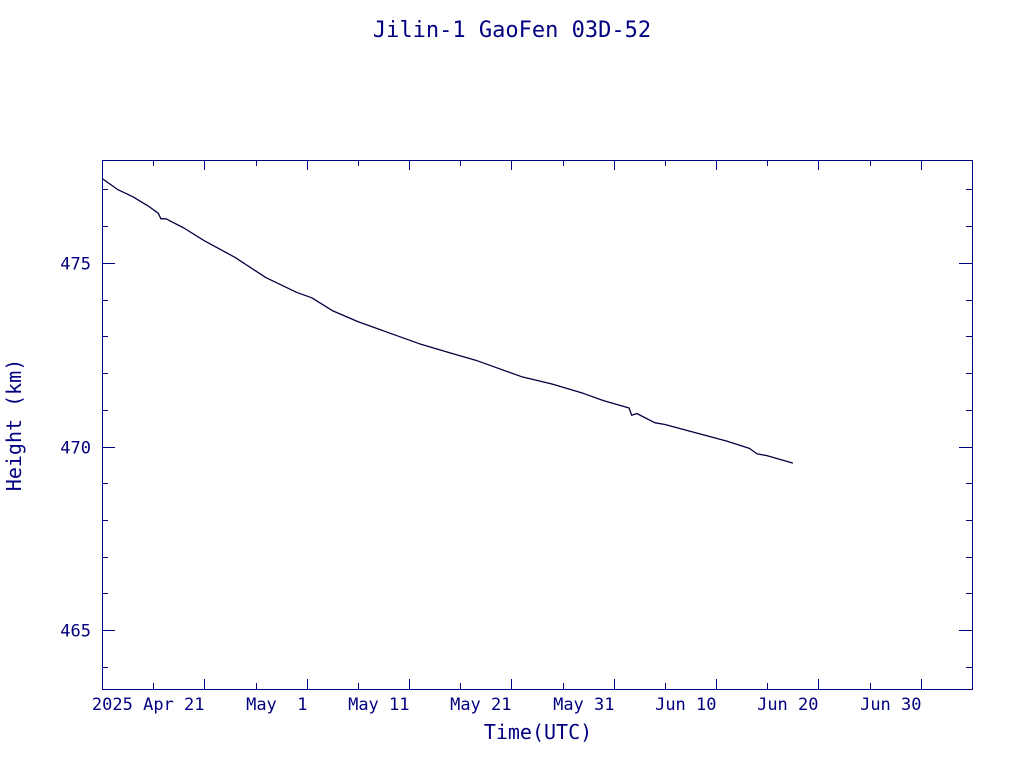 Image resolution: width=1024 pixels, height=773 pixels. What do you see at coordinates (378, 705) in the screenshot?
I see `x-tick-label: May 11` at bounding box center [378, 705].